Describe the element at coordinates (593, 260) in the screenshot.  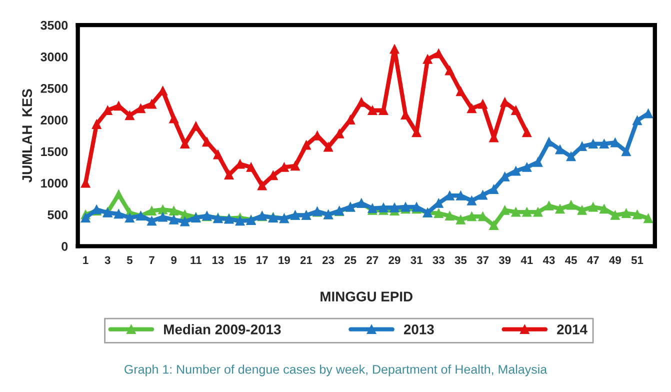
I see `x-tick-label: 47` at that location.